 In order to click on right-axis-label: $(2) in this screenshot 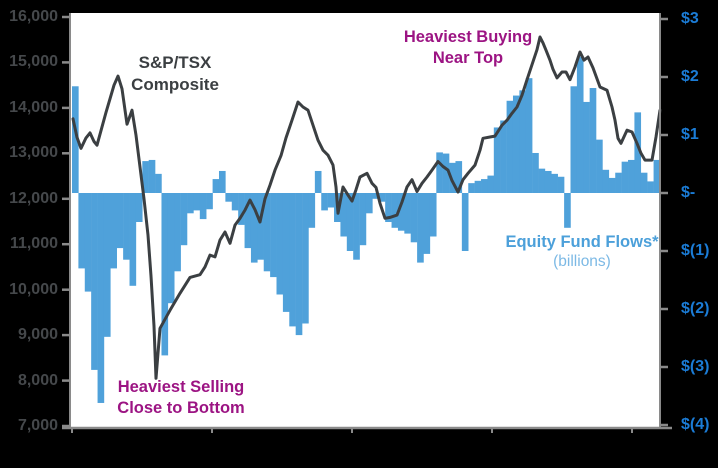, I will do `click(695, 308)`.